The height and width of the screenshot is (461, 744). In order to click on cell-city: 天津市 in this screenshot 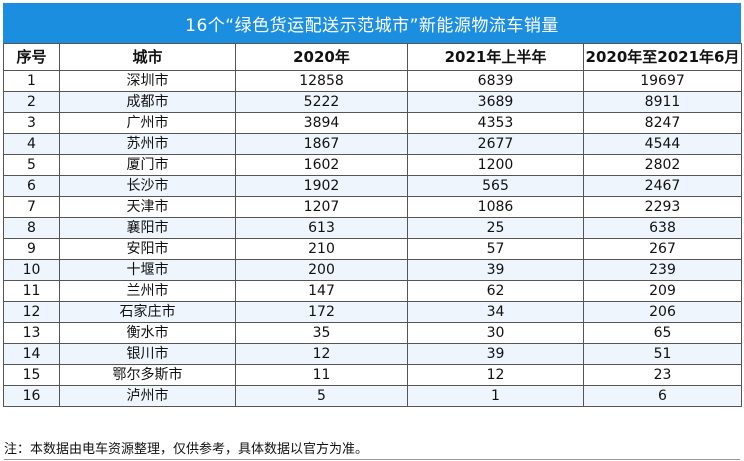, I will do `click(147, 207)`.